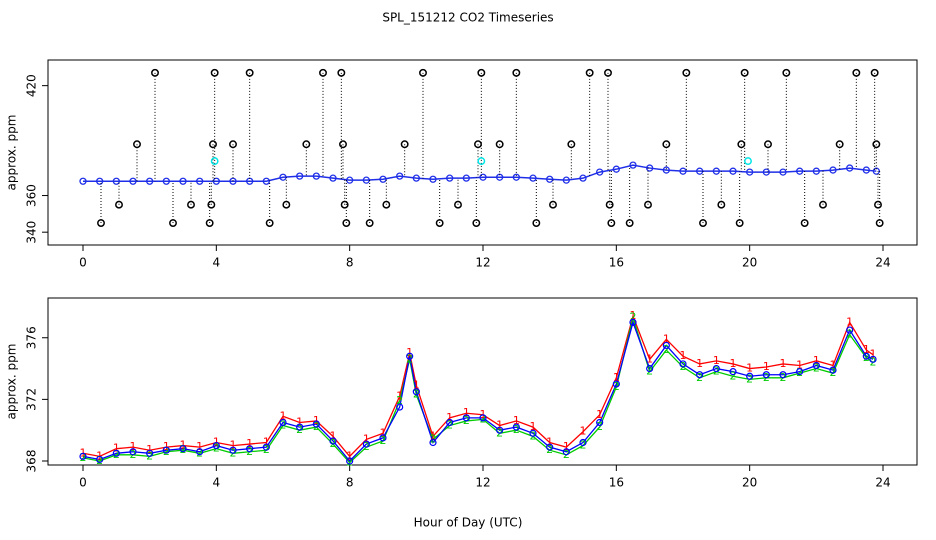  I want to click on y-tick-label: 360, so click(32, 195).